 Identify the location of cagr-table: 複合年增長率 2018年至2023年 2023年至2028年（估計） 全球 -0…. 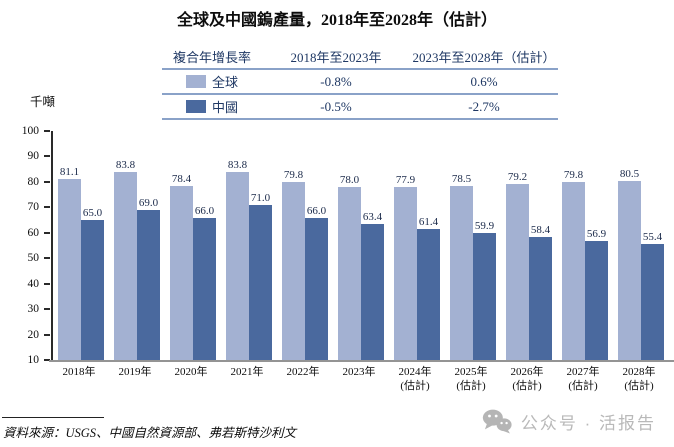
(360, 82).